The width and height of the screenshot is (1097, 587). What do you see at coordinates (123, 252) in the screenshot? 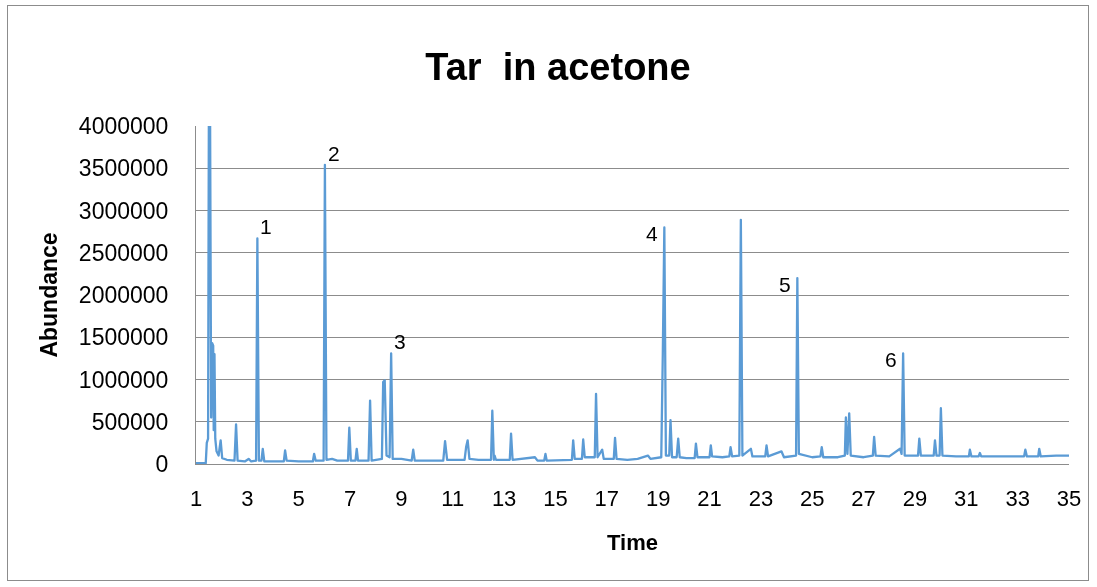
I see `y-tick-label: 2500000` at bounding box center [123, 252].